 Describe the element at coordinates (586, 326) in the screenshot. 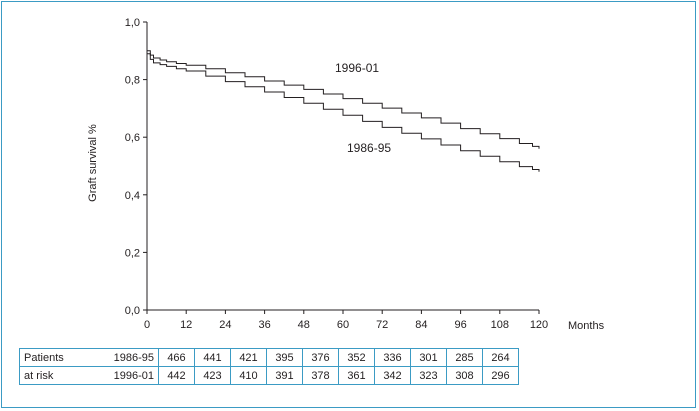

I see `x-axis-title: Months` at that location.